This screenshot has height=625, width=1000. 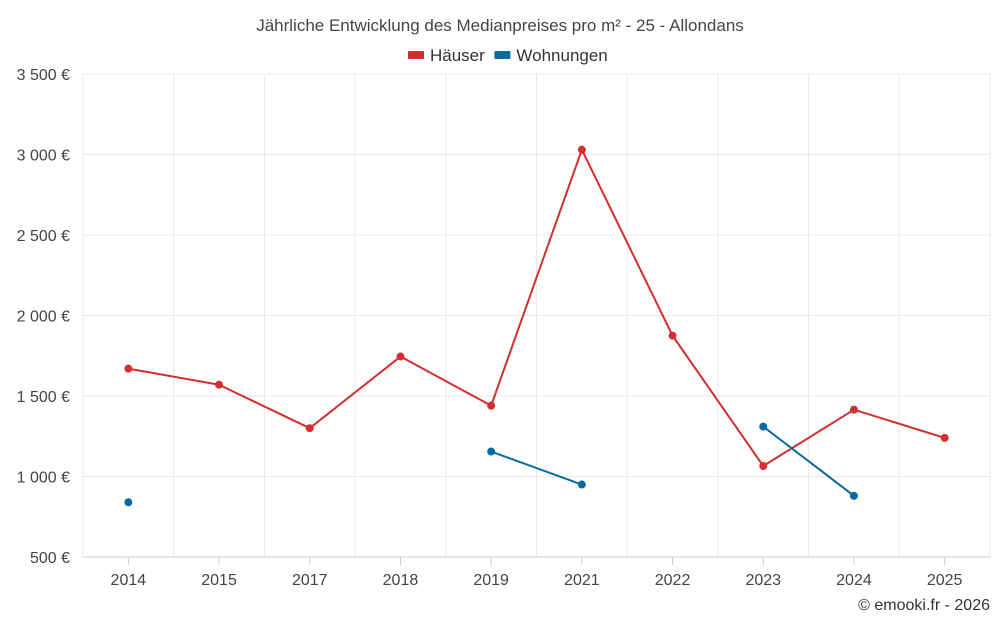 I want to click on x-tick-label: 2019, so click(x=491, y=580).